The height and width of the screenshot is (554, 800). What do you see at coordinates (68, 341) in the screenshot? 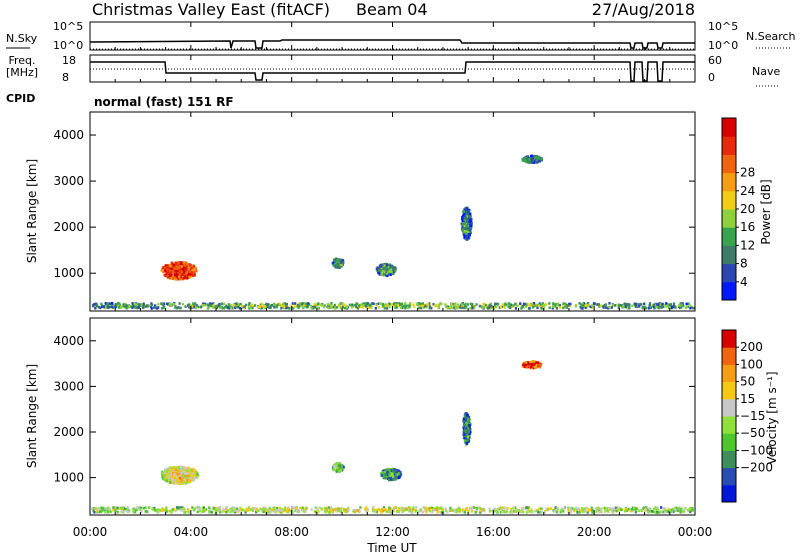
I see `velocity-y-tick-label: 4000` at bounding box center [68, 341].